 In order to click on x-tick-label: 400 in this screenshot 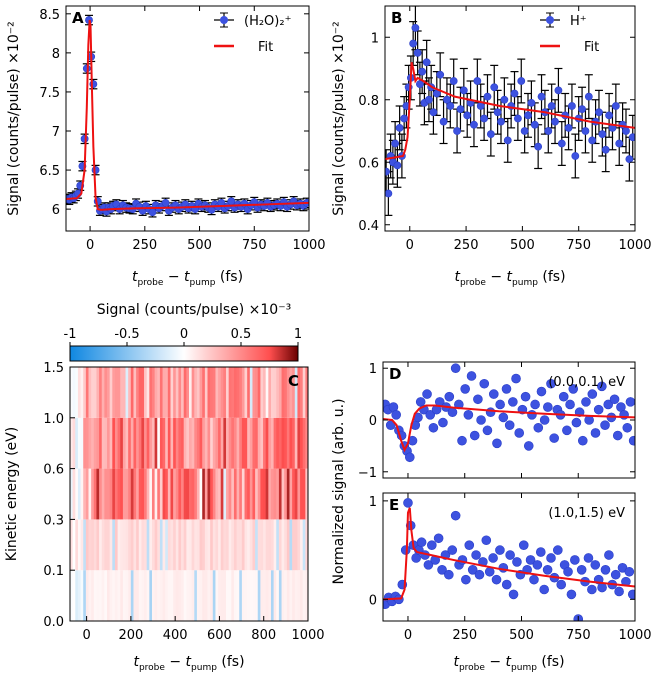, I will do `click(175, 635)`.